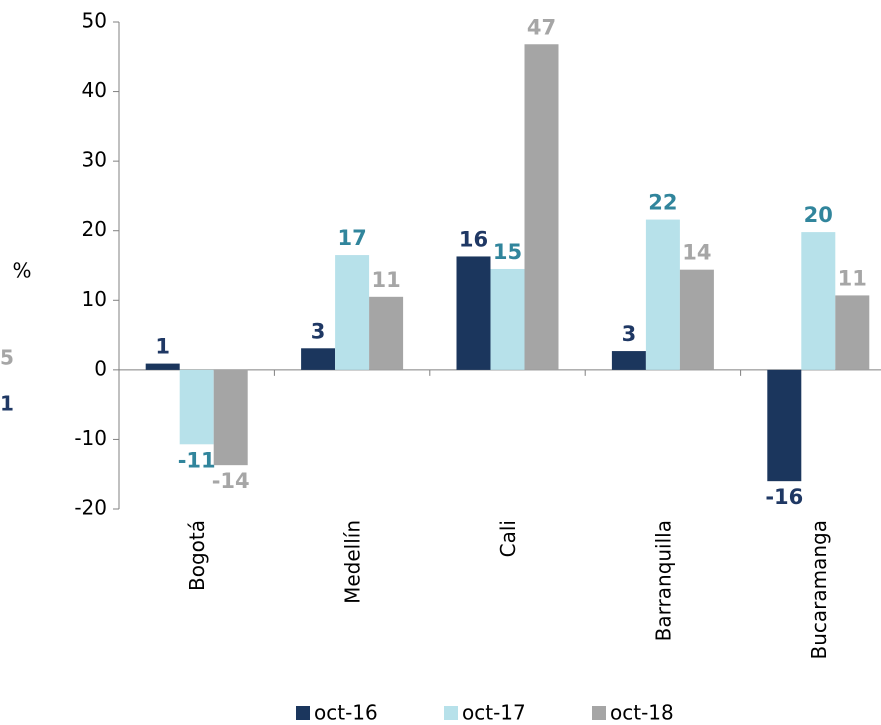 This screenshot has width=881, height=725. I want to click on value-label: -14, so click(231, 481).